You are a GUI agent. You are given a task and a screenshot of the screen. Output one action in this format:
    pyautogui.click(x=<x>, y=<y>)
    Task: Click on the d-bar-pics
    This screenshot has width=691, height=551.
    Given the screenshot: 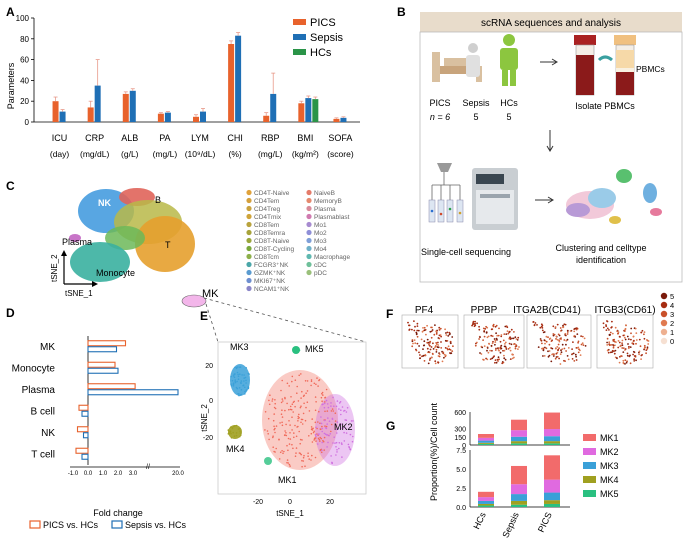 What is the action you would take?
    pyautogui.click(x=101, y=364)
    